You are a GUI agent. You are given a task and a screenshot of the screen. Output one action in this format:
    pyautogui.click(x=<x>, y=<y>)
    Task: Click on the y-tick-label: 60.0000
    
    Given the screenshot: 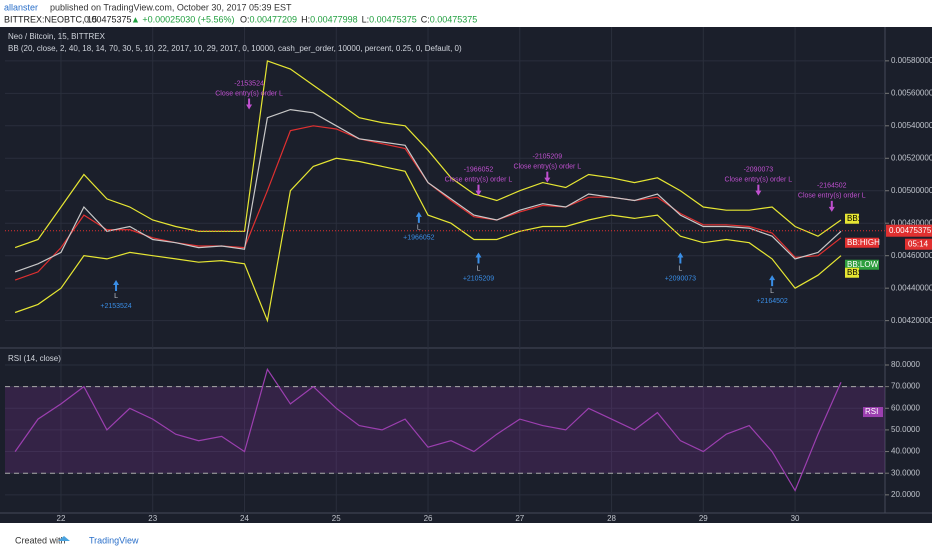 What is the action you would take?
    pyautogui.click(x=905, y=407)
    